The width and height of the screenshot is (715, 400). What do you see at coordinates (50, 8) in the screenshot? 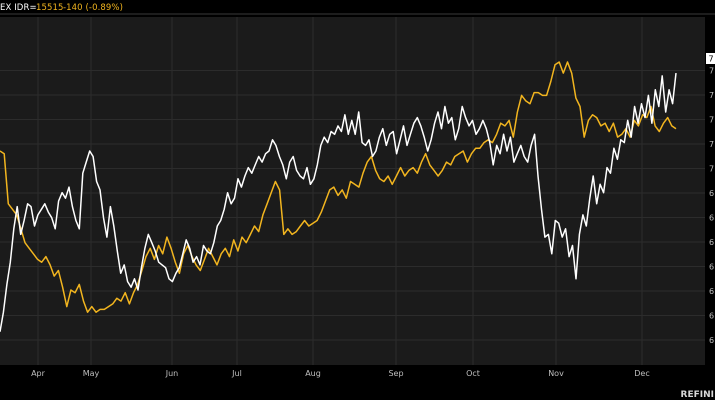
I see `price-value: 15515` at bounding box center [50, 8].